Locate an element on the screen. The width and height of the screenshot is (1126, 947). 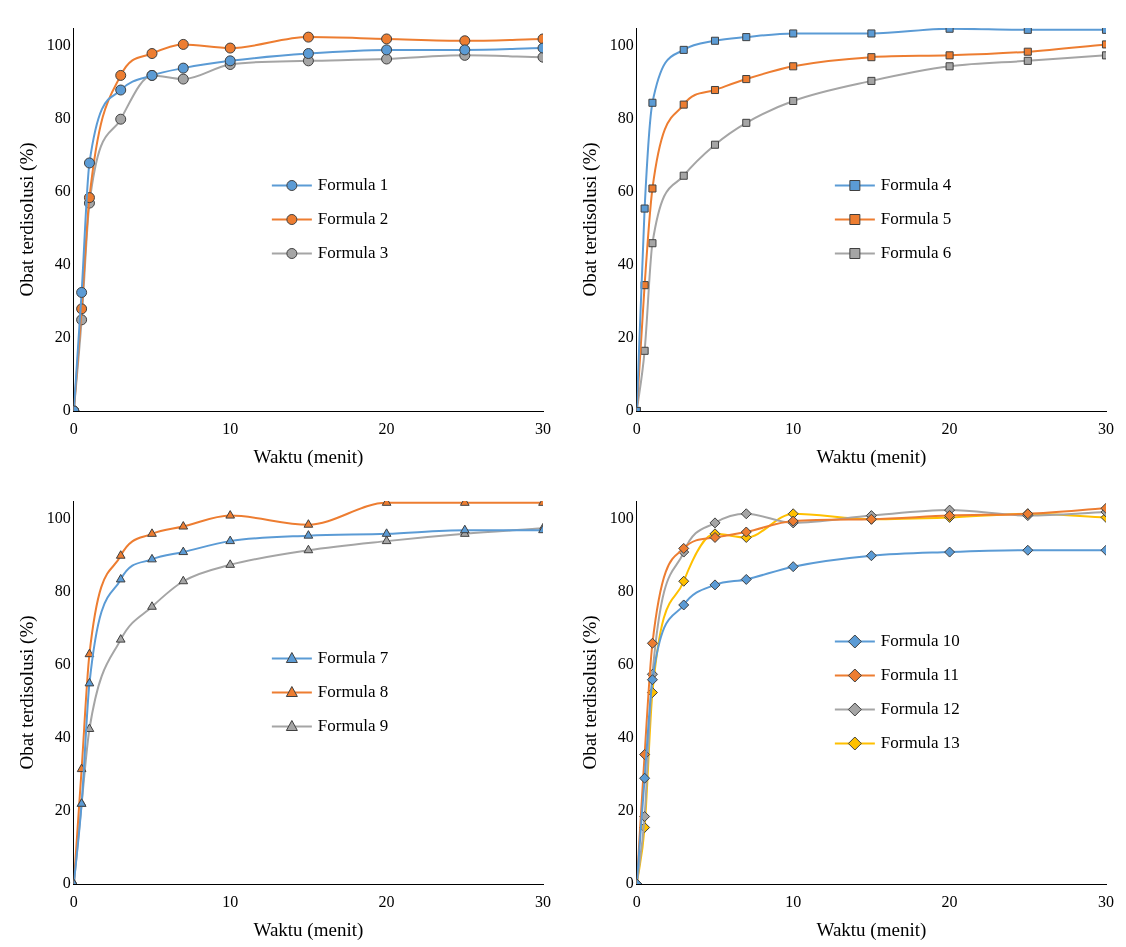
legend-label: Formula 10 is located at coordinates (920, 640).